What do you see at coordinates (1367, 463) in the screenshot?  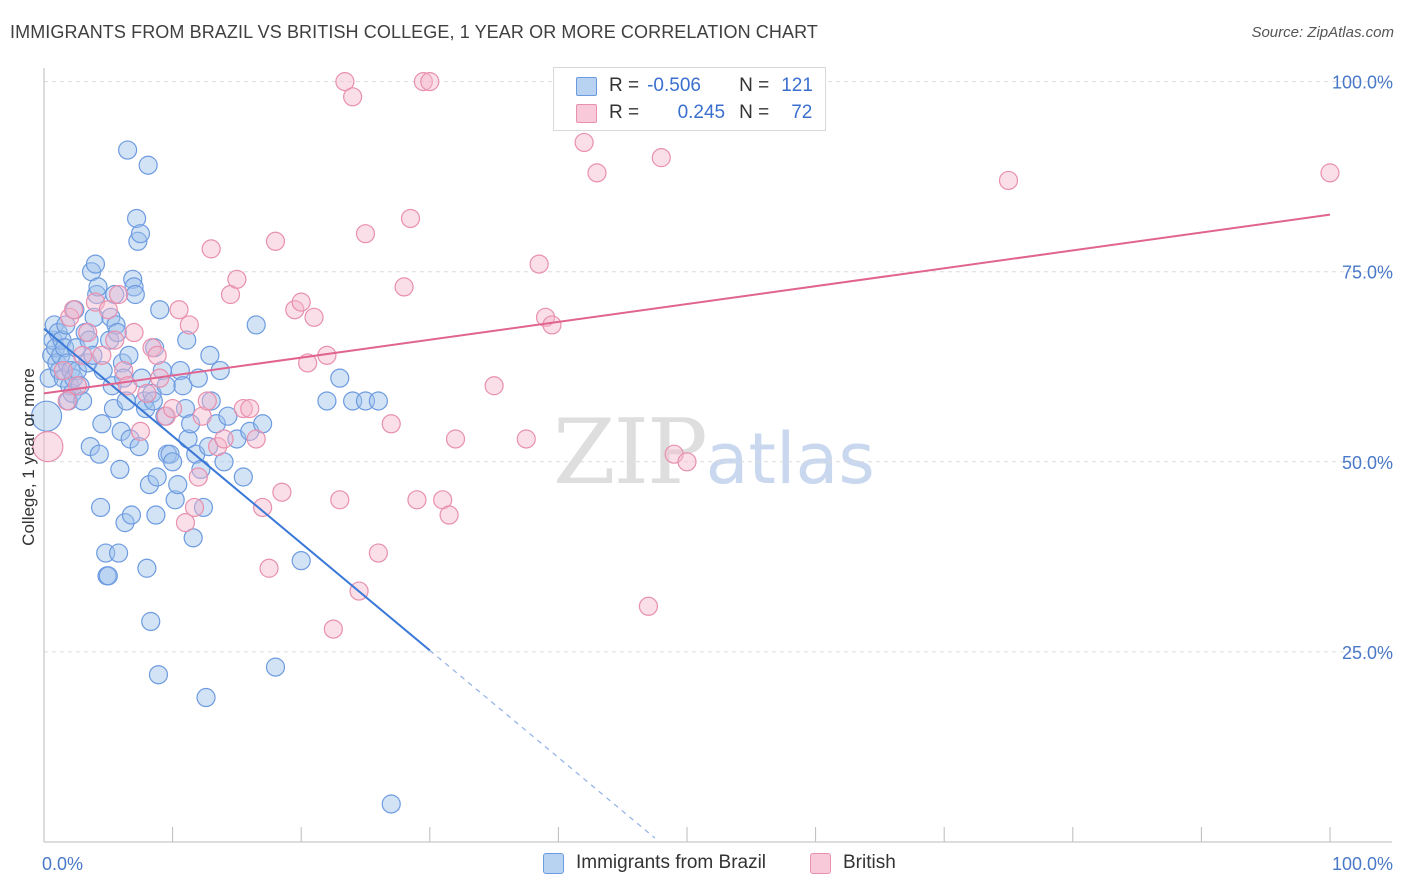 I see `y-tick-label-1: 50.0%` at bounding box center [1367, 463].